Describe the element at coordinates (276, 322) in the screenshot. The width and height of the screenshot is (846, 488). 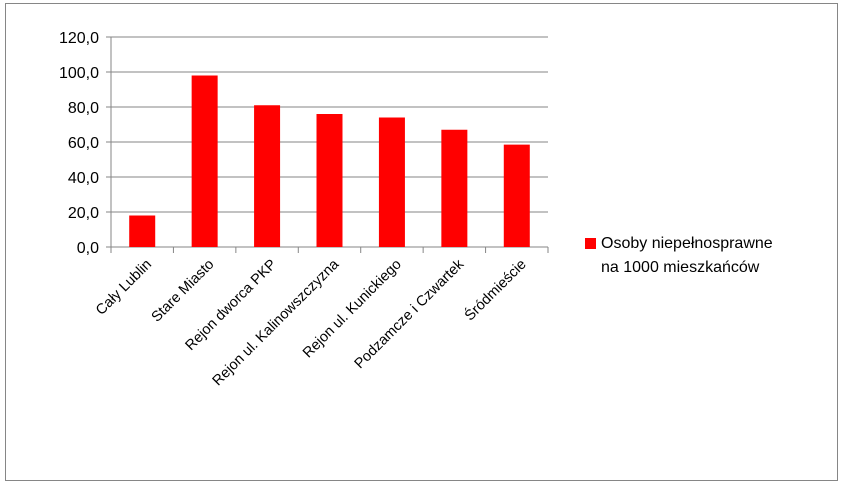
I see `category-label: Rejon ul. Kalinowszczyzna` at that location.